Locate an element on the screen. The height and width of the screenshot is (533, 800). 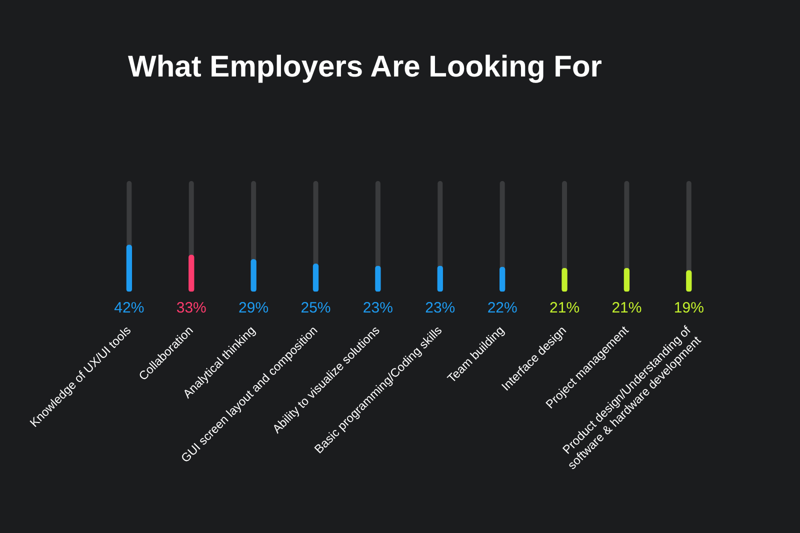
data-label: 25% is located at coordinates (315, 308).